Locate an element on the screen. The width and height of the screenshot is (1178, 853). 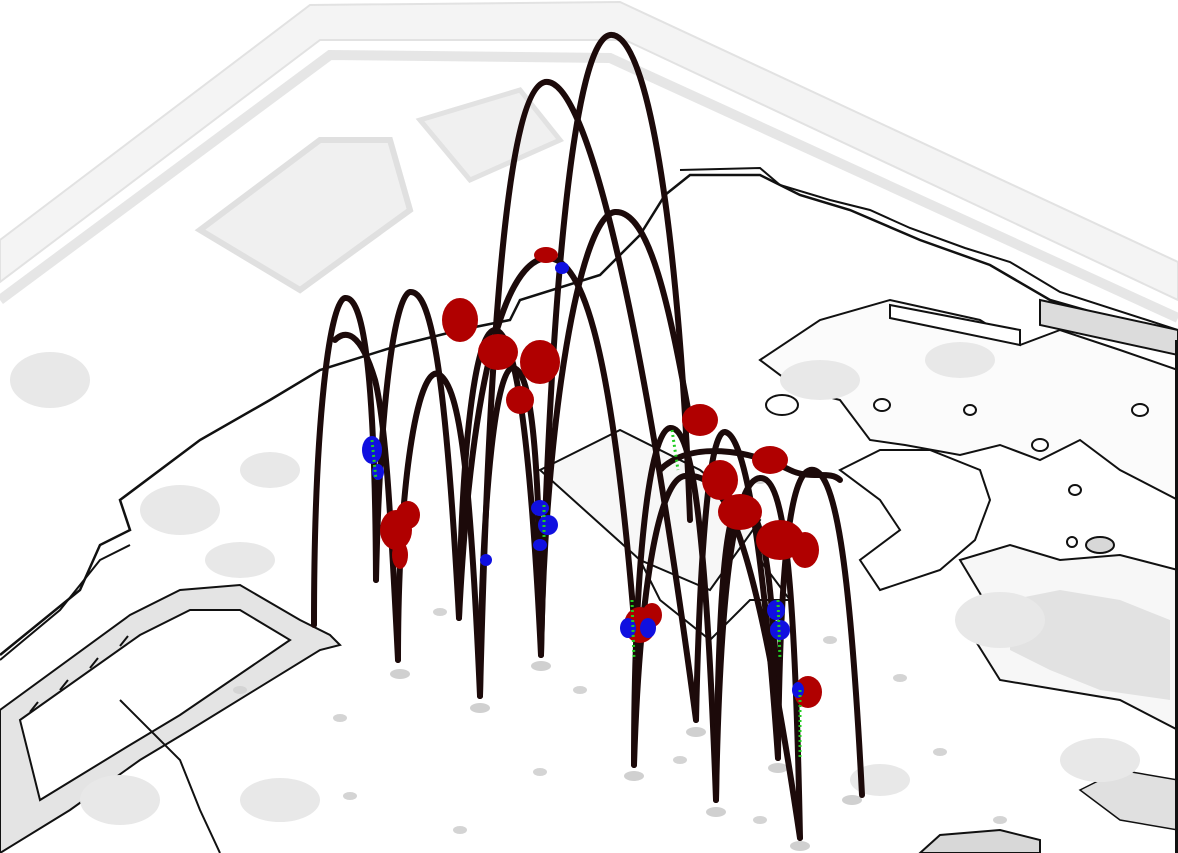
plan-right-court is located at coordinates (915, 520).